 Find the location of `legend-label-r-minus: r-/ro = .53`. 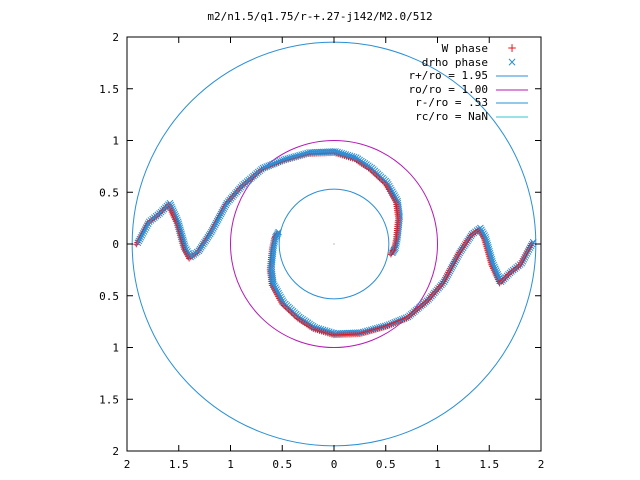

legend-label-r-minus: r-/ro = .53 is located at coordinates (451, 102).